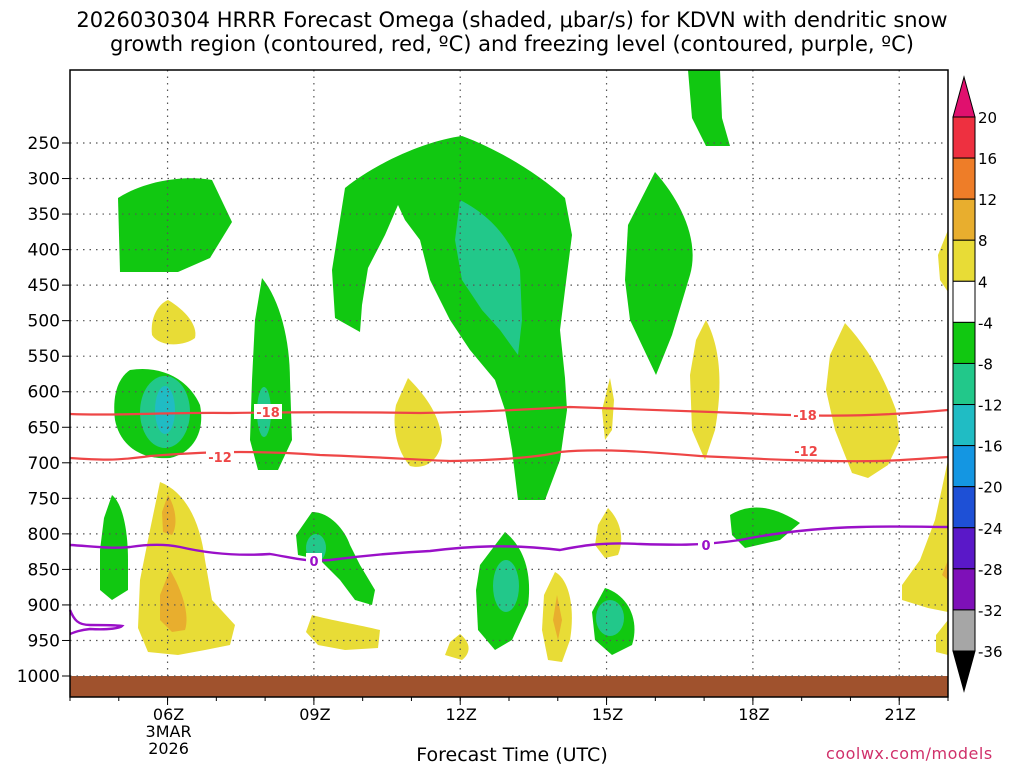 The height and width of the screenshot is (768, 1024). What do you see at coordinates (44, 144) in the screenshot?
I see `y-tick-label: 250` at bounding box center [44, 144].